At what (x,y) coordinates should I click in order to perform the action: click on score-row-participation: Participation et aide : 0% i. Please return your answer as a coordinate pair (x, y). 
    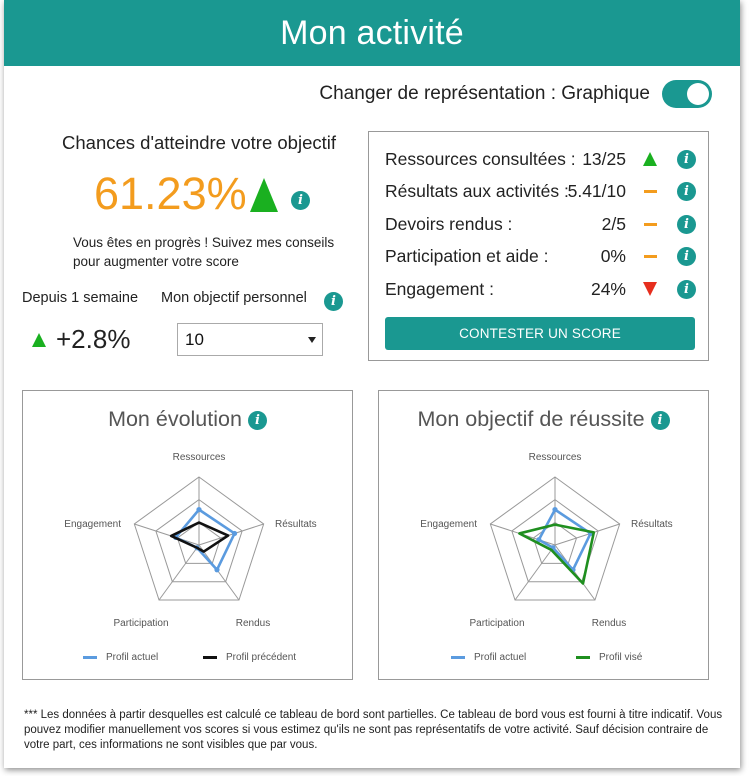
    Looking at the image, I should click on (540, 256).